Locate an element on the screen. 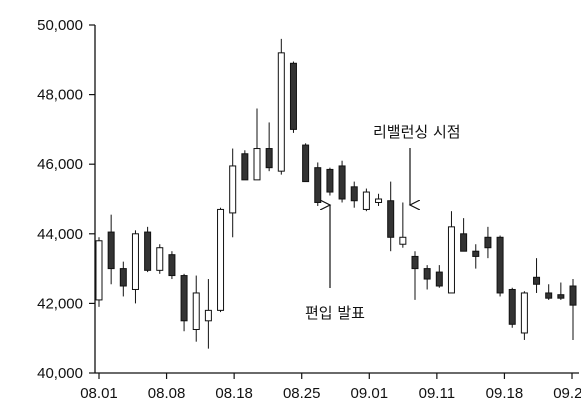 This screenshot has height=407, width=581. x-tick-label: 09.11 is located at coordinates (437, 393).